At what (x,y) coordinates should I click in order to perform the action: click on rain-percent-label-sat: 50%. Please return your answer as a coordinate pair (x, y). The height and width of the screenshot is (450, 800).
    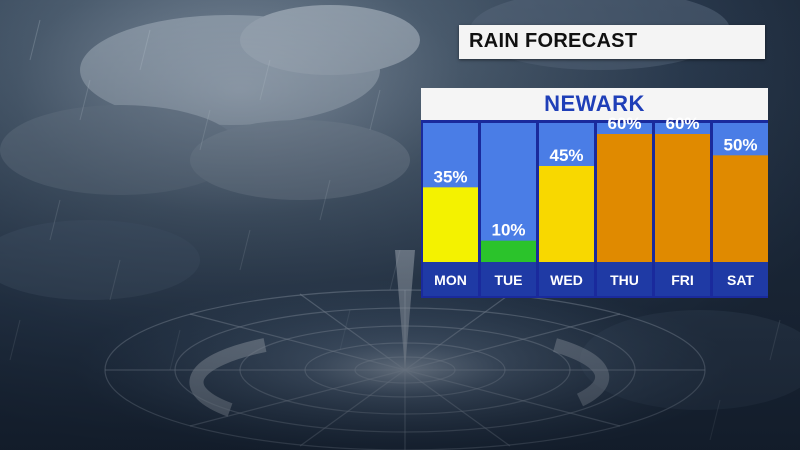
    Looking at the image, I should click on (740, 144).